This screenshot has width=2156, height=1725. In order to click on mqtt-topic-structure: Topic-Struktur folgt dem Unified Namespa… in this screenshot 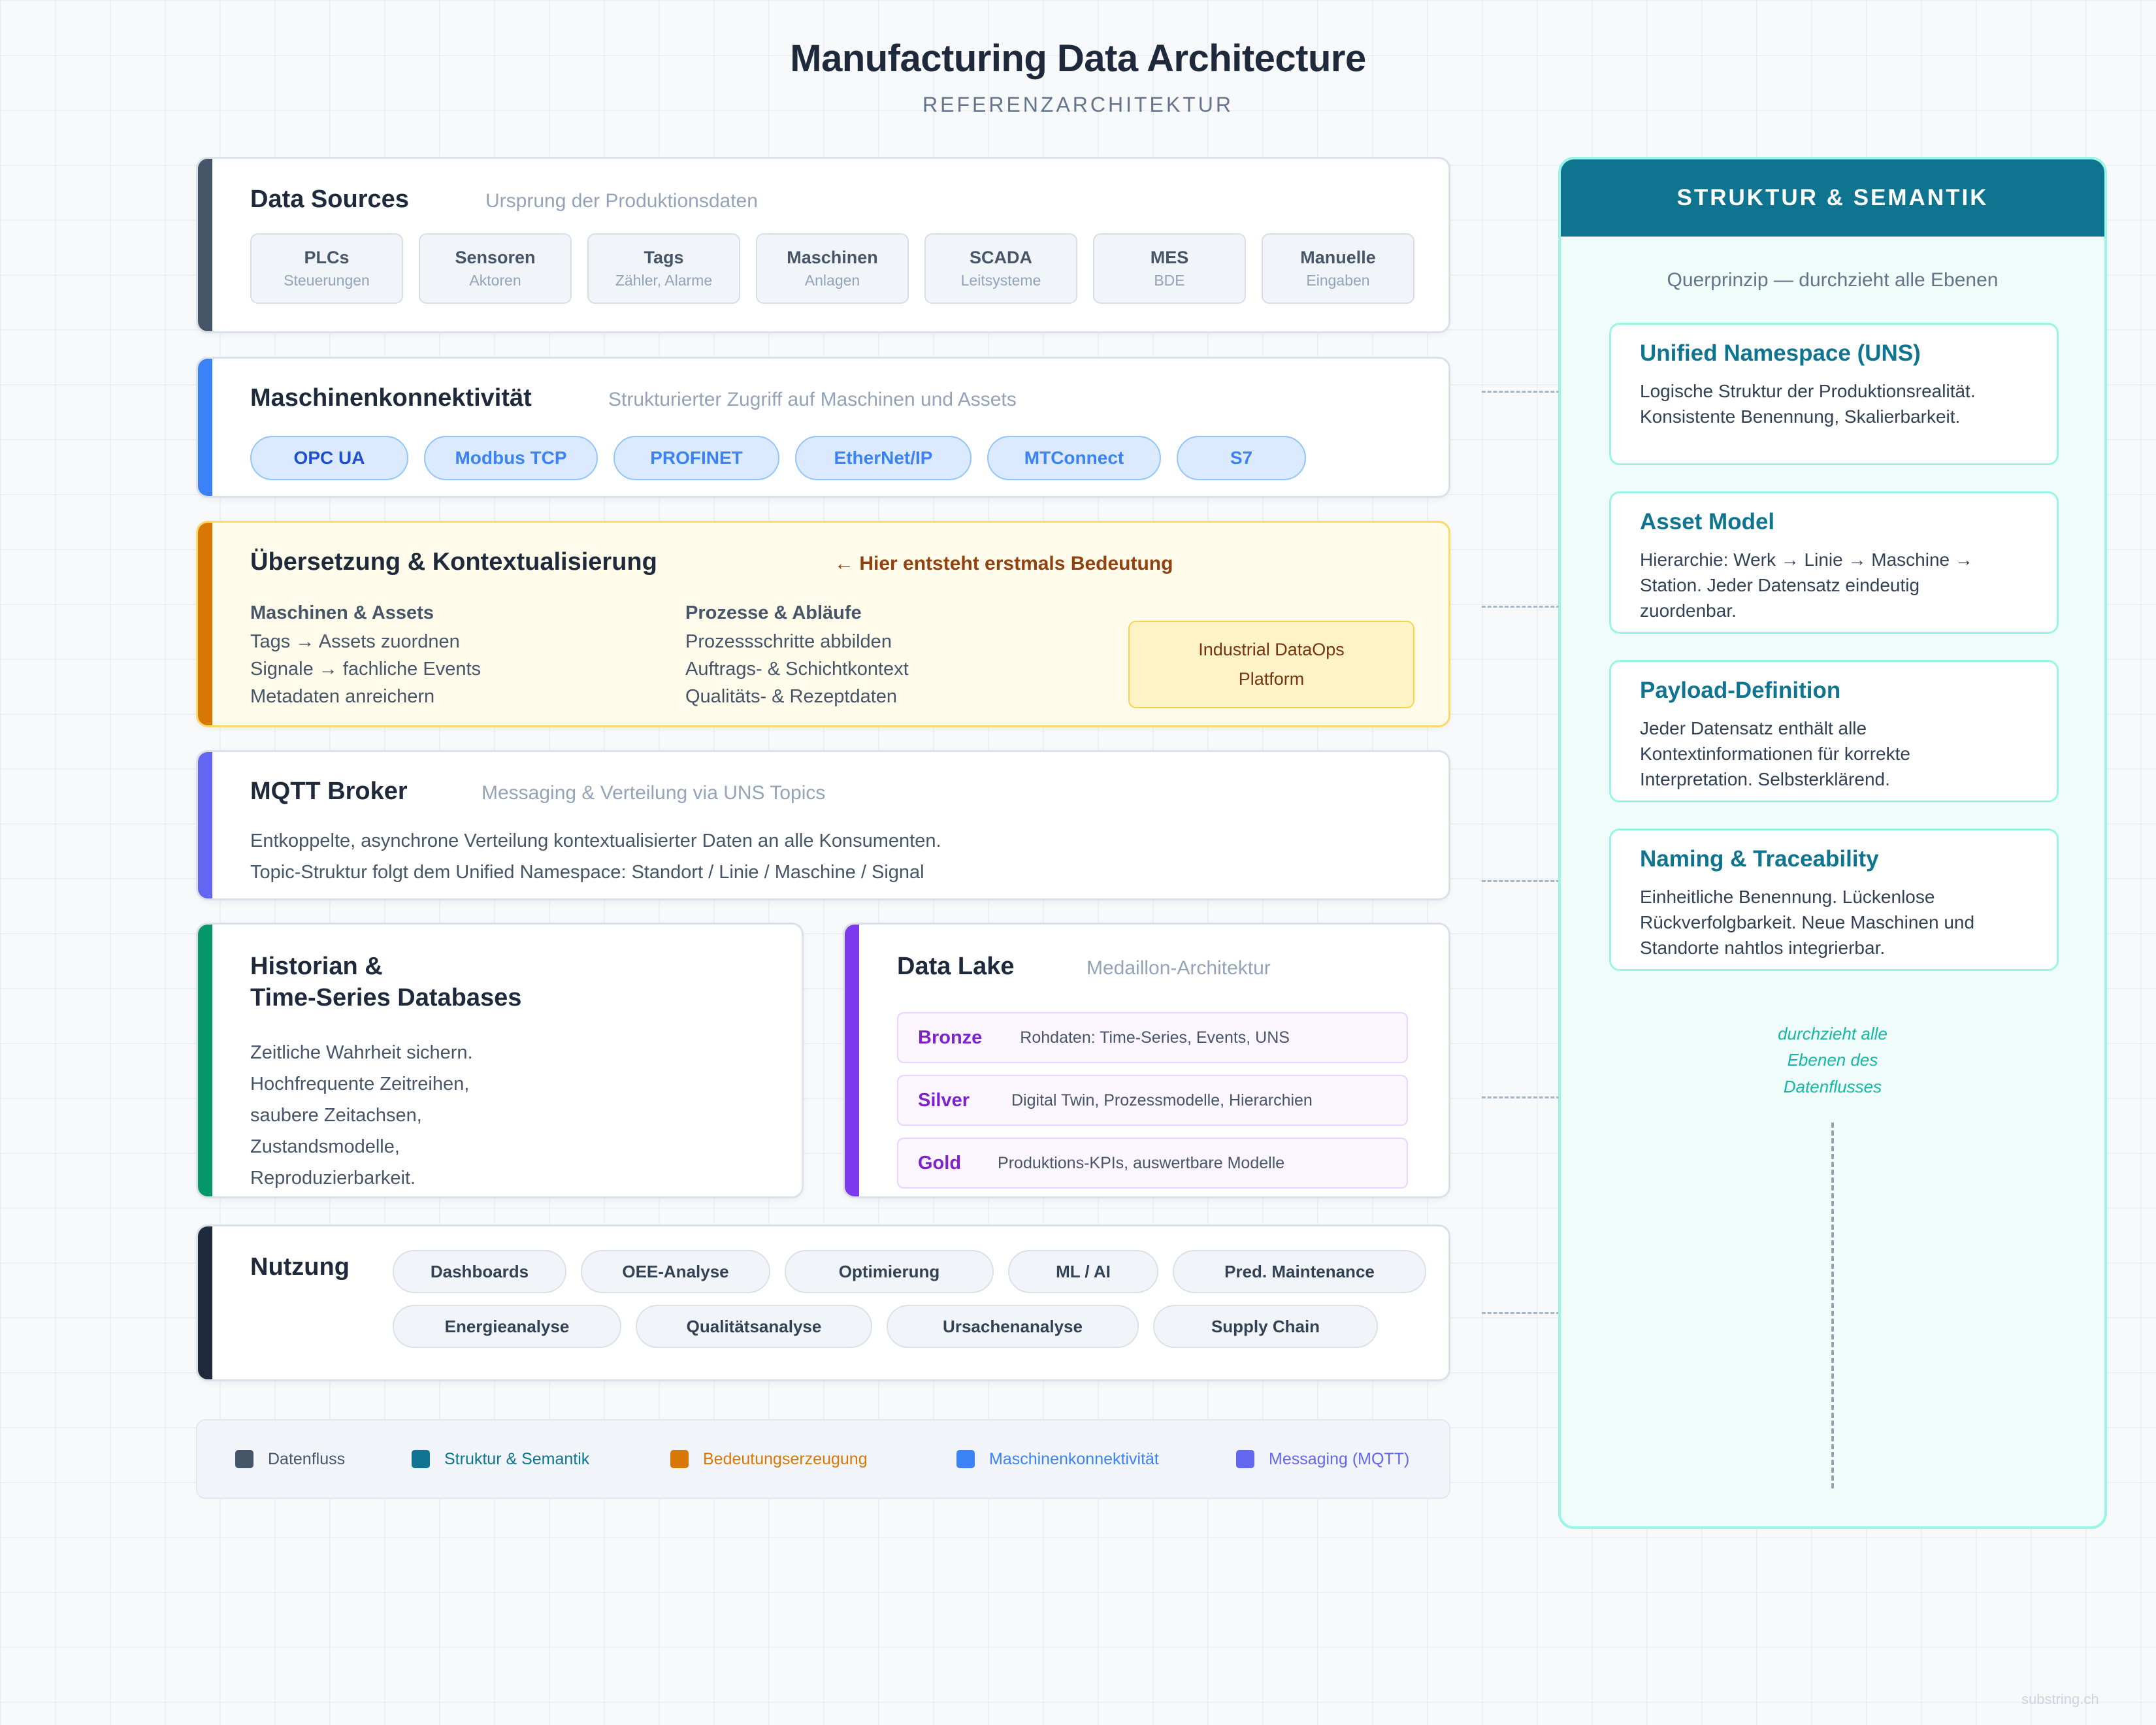, I will do `click(587, 873)`.